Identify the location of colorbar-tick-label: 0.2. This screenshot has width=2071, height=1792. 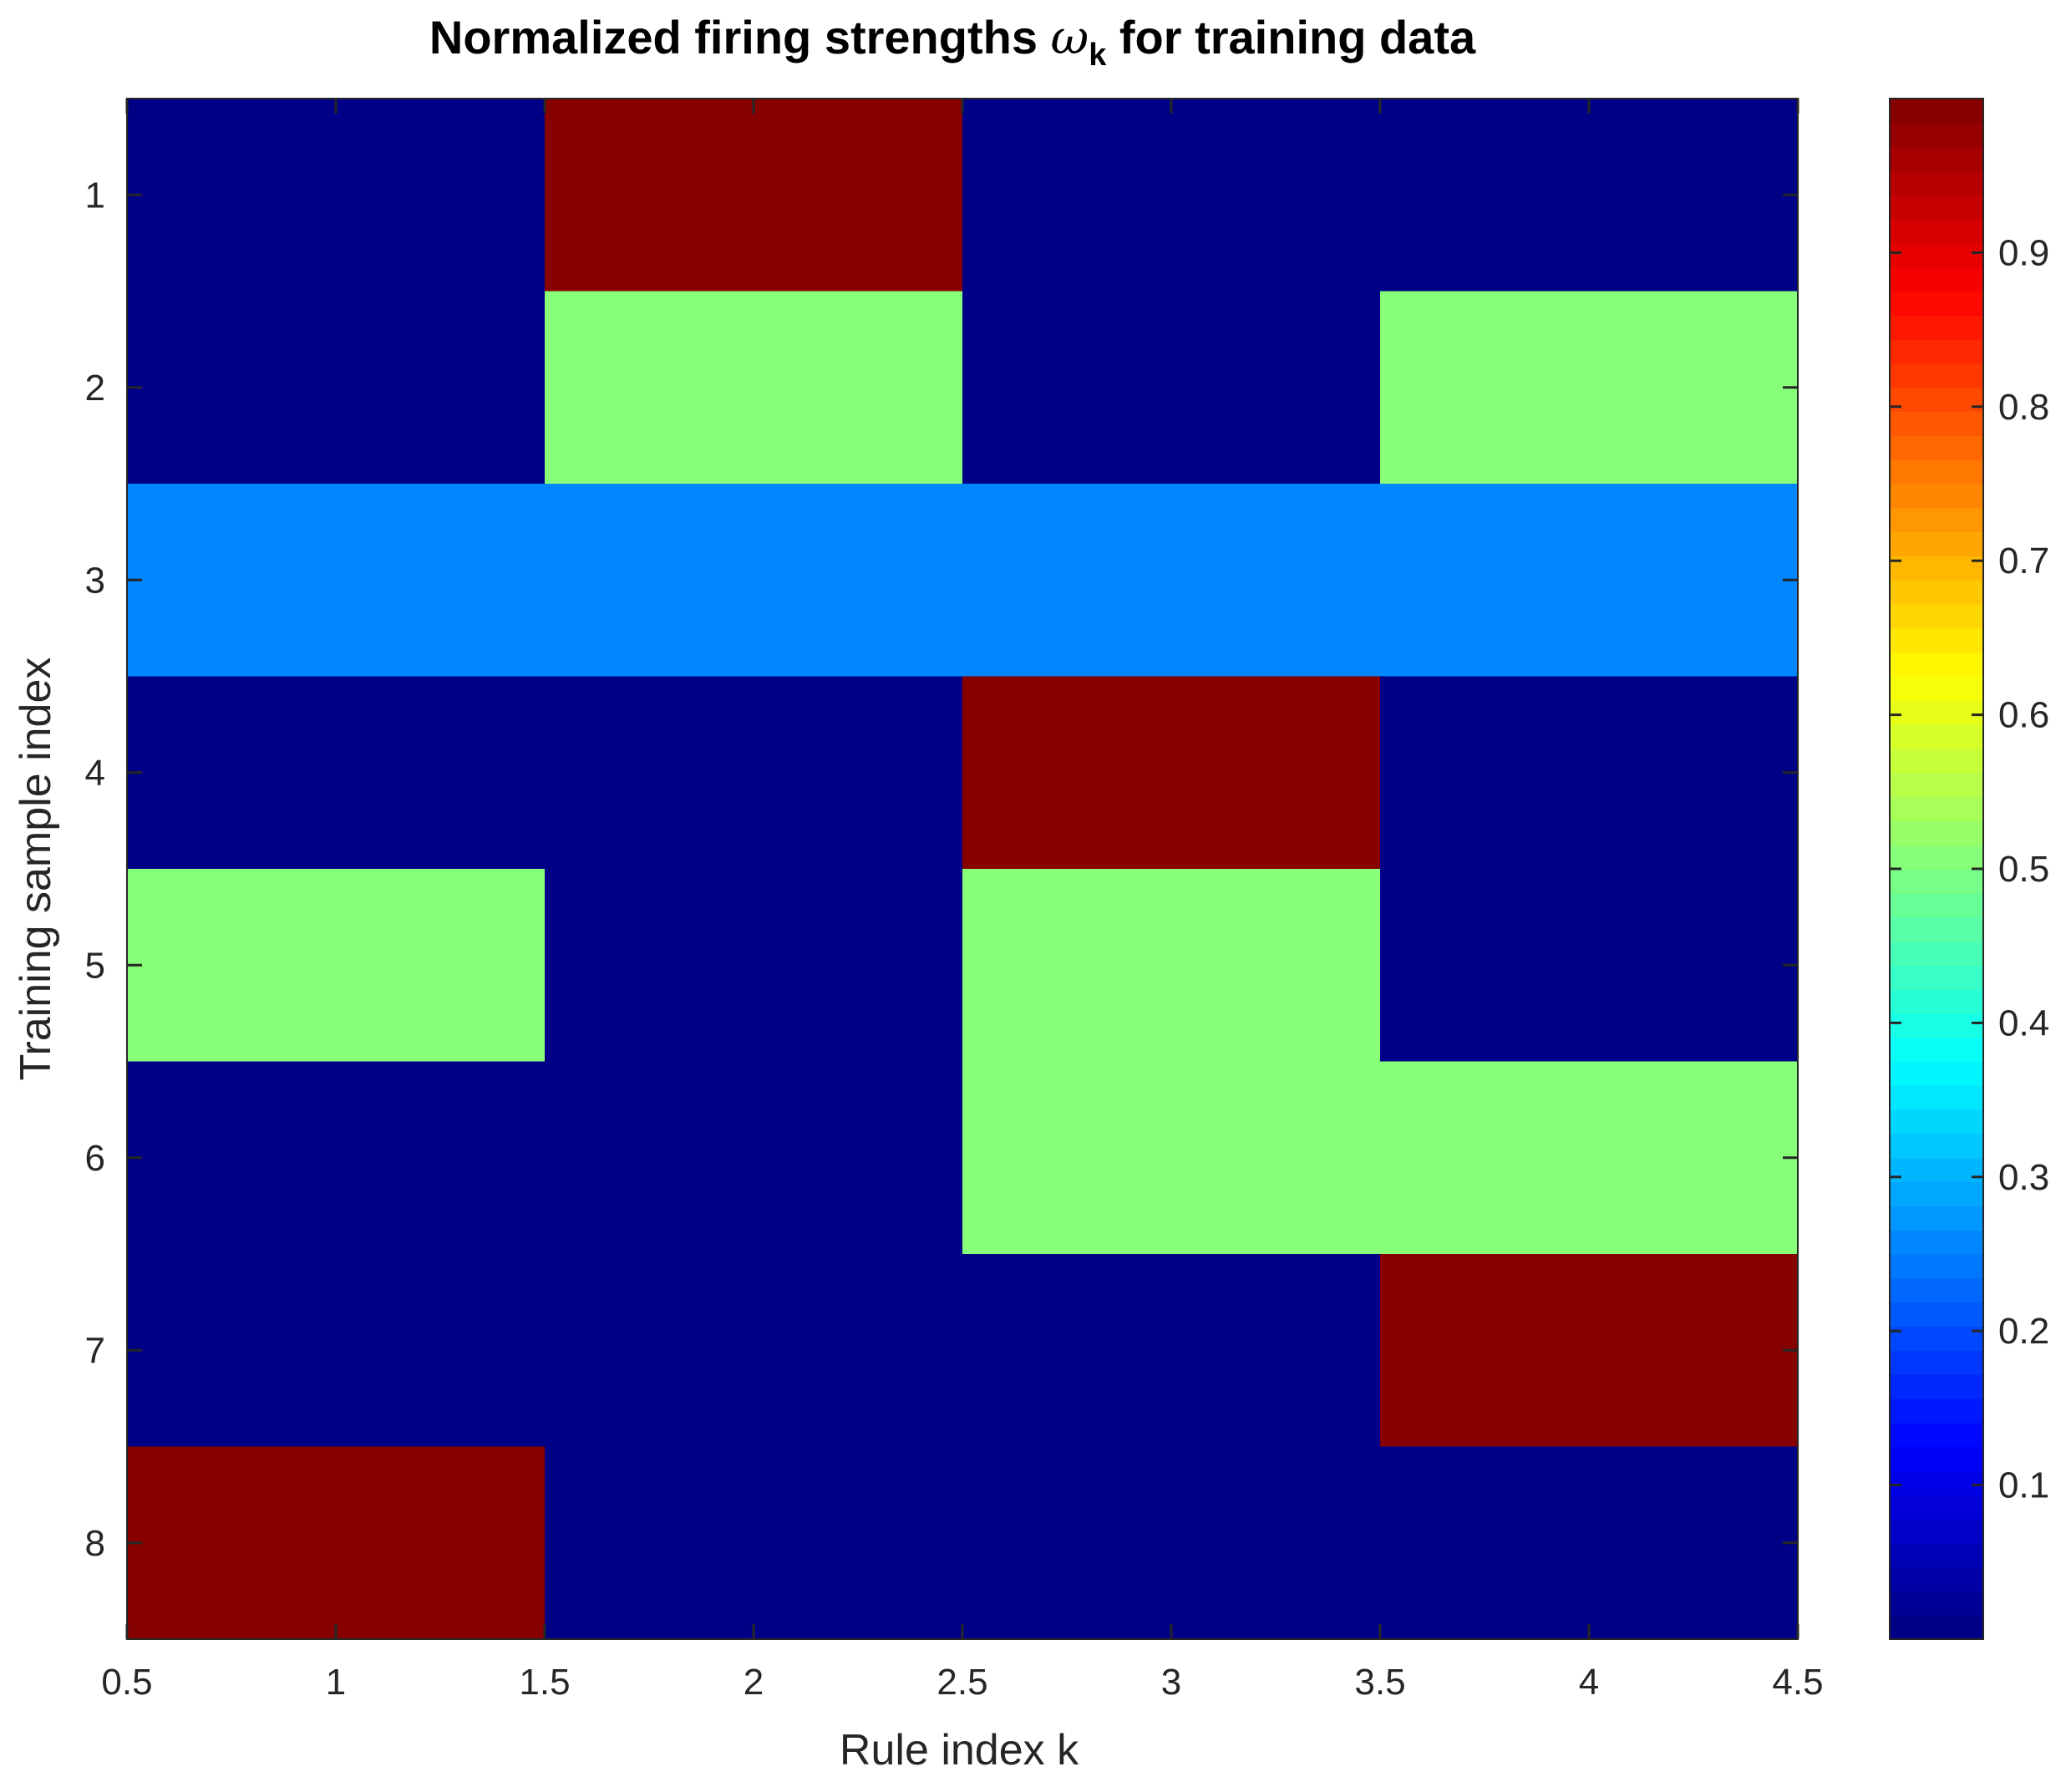
(2023, 1332).